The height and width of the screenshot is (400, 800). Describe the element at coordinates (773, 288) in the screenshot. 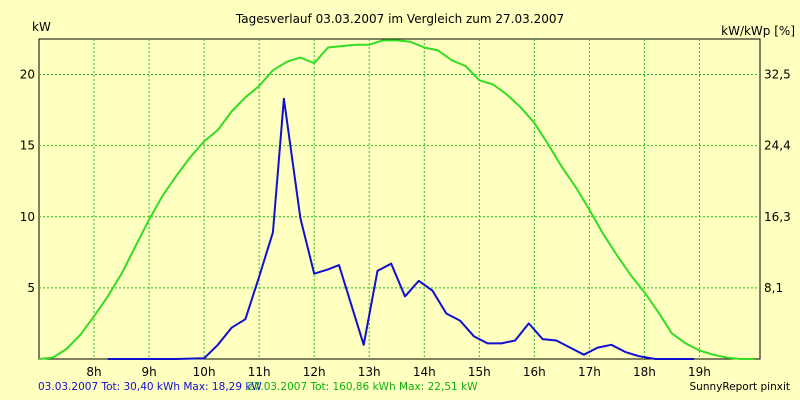

I see `y-tick-label-right: 8,1` at that location.